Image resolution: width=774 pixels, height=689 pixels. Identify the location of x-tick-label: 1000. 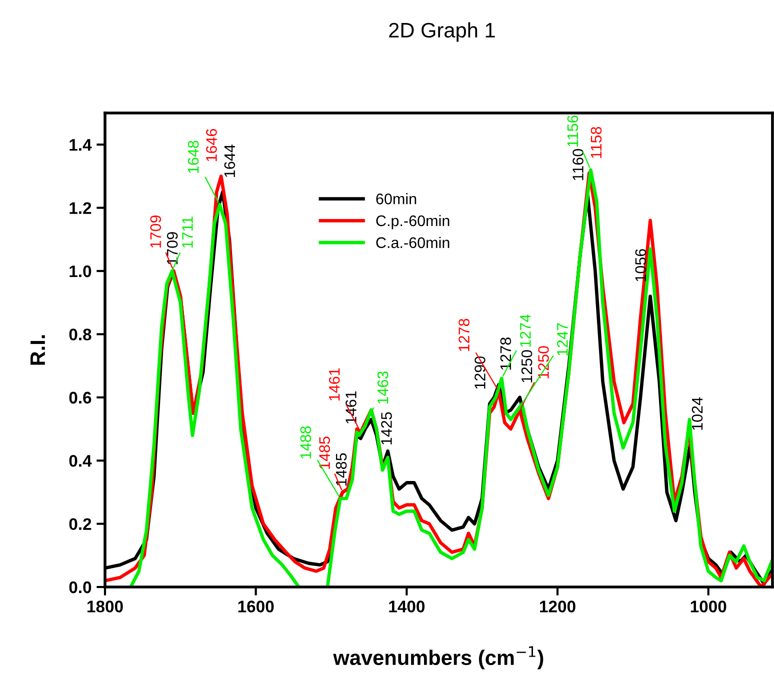
(708, 606).